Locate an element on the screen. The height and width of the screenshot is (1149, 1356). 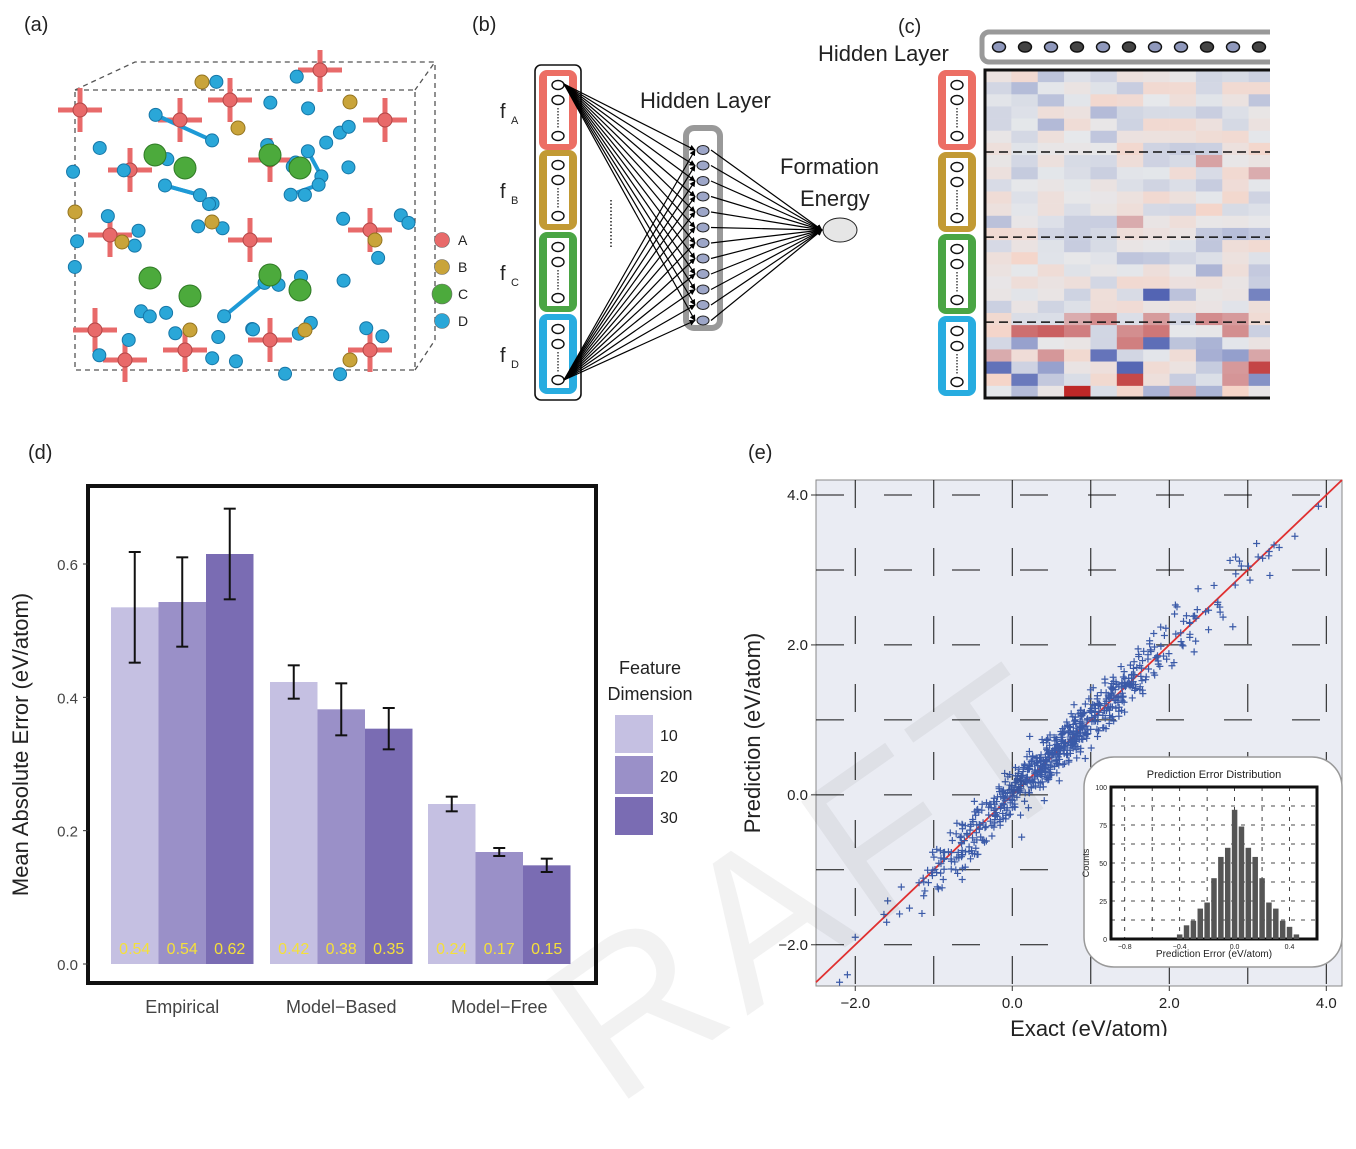
heatmap-hidden-frame is located at coordinates (1124, 47).